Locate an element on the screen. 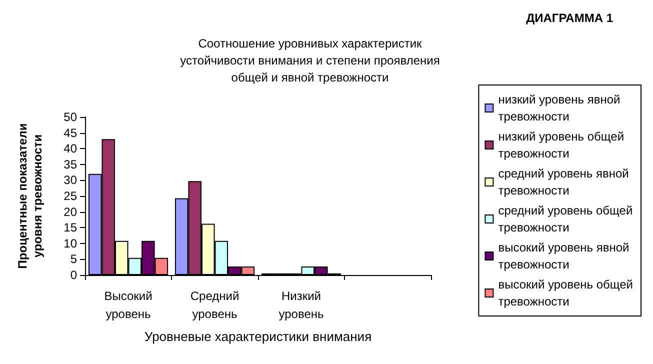 This screenshot has width=653, height=364. x-tick-label: Высокий уровень is located at coordinates (128, 305).